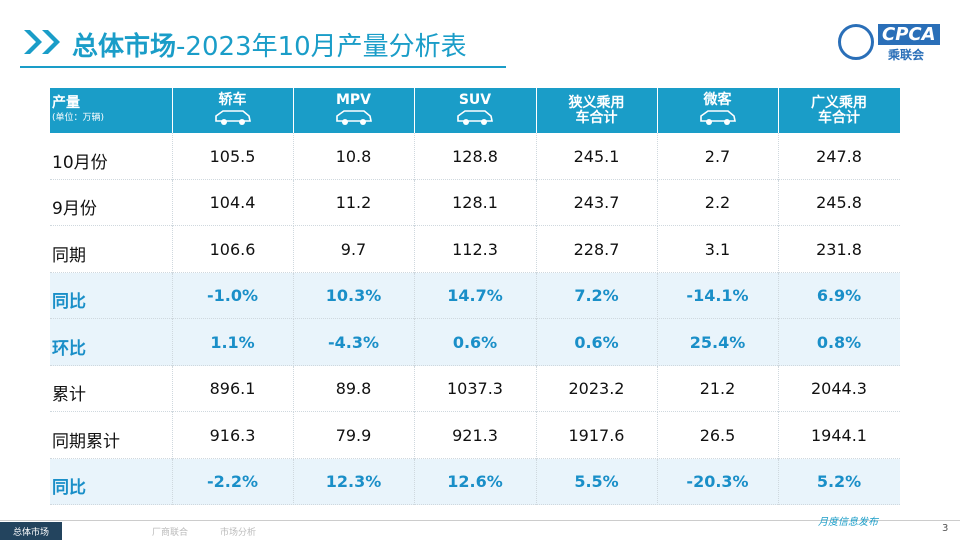  Describe the element at coordinates (596, 249) in the screenshot. I see `table-cell: 228.7` at that location.